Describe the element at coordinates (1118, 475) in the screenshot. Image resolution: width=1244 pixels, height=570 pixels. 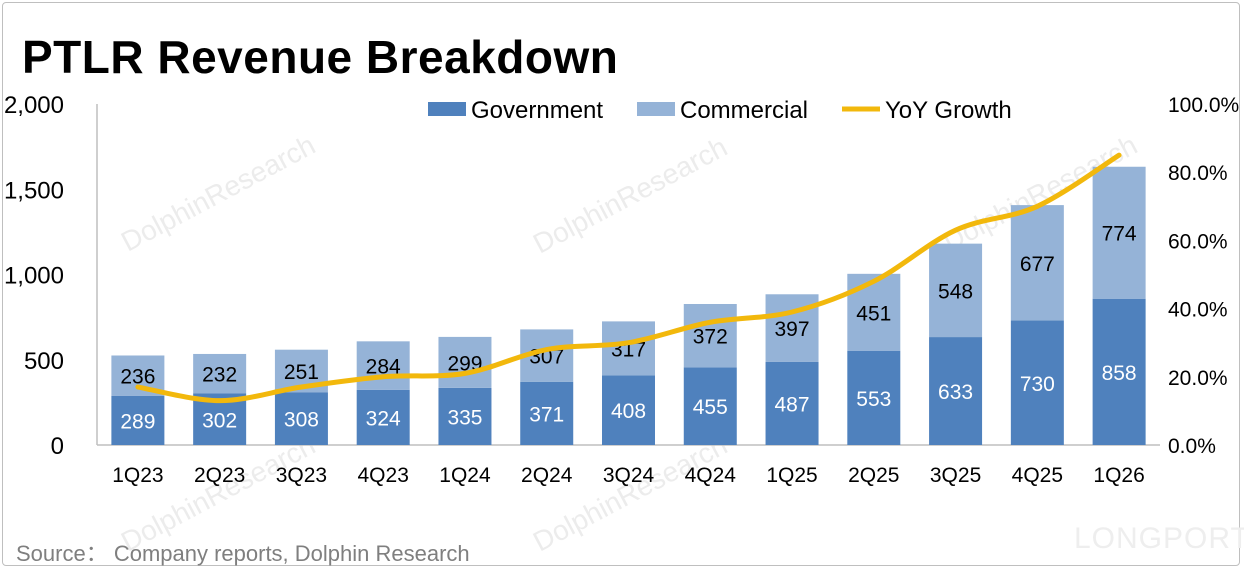
I see `x-tick-label: 1Q26` at that location.